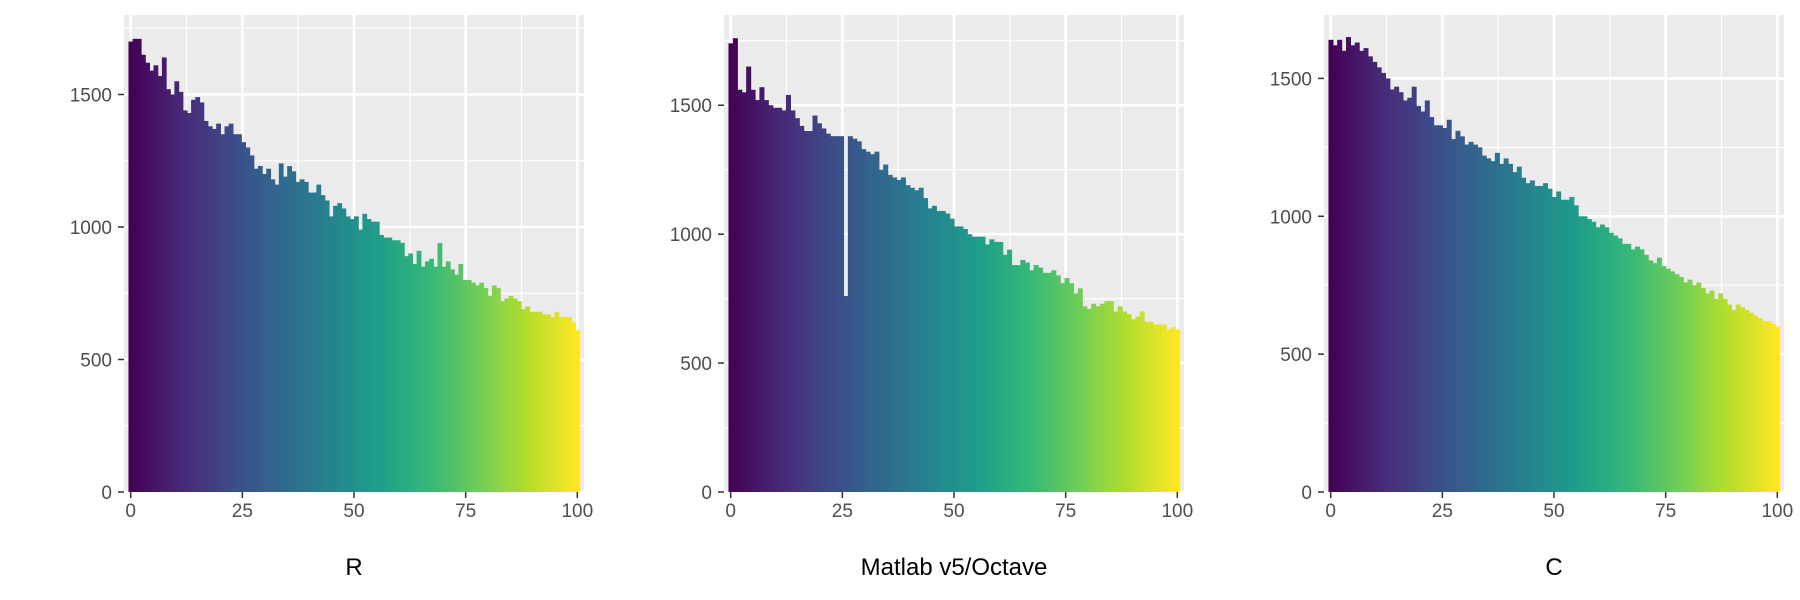 This screenshot has height=600, width=1800. Describe the element at coordinates (1291, 79) in the screenshot. I see `y-tick-label: 1500` at that location.